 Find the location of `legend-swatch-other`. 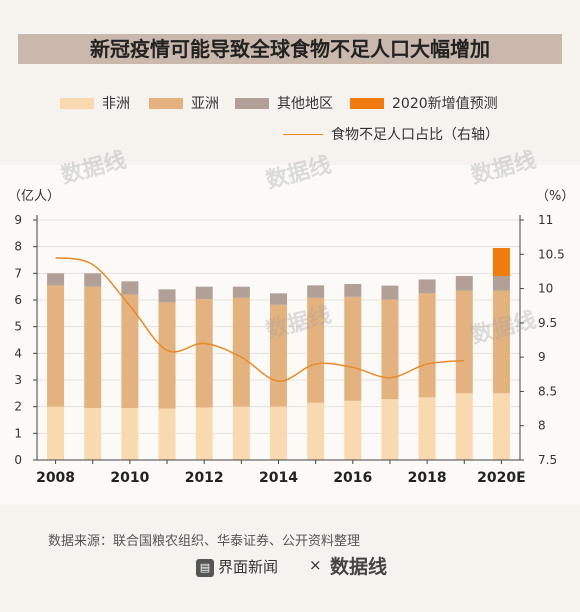

legend-swatch-other is located at coordinates (252, 103).